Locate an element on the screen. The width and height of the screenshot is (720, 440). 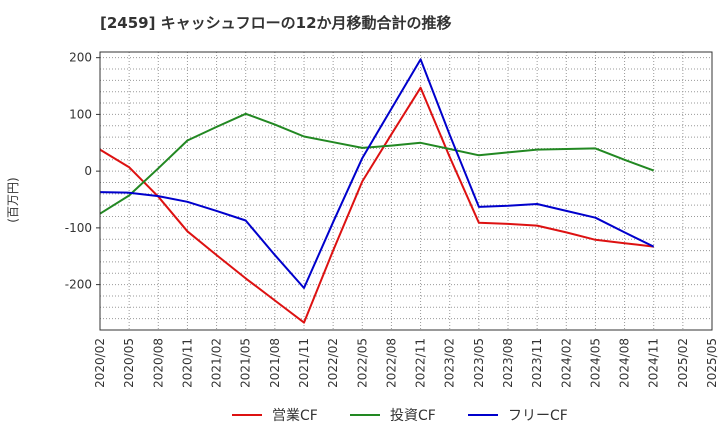
x-tick-label: 2021/02 is located at coordinates (217, 363).